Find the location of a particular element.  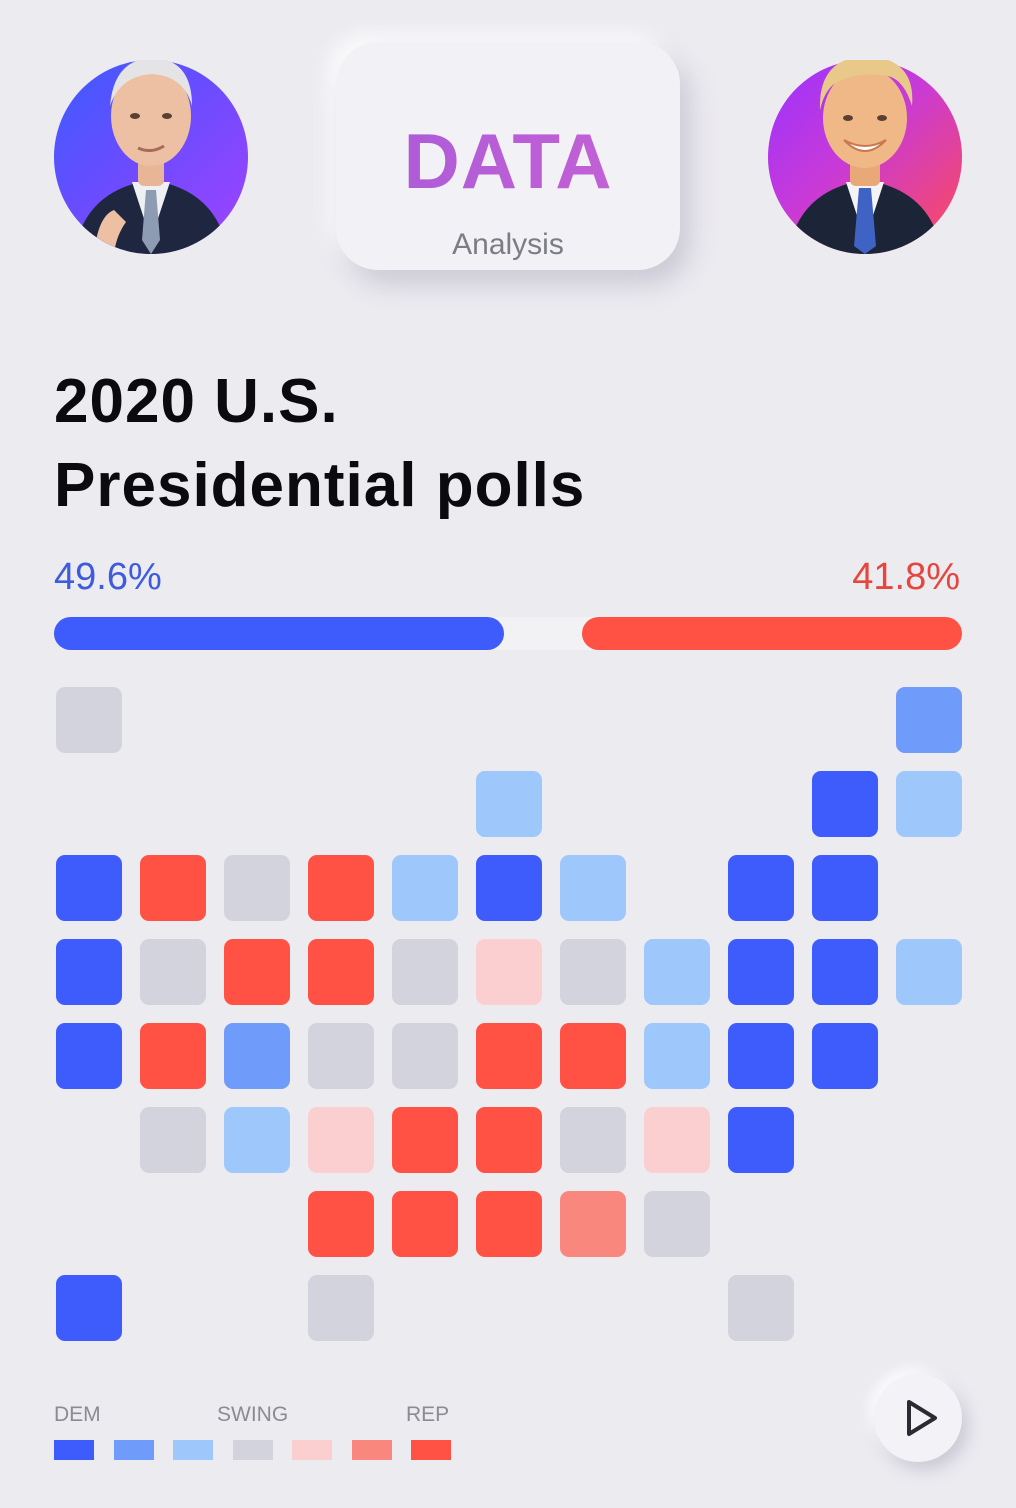

card-title: DATA is located at coordinates (508, 161).